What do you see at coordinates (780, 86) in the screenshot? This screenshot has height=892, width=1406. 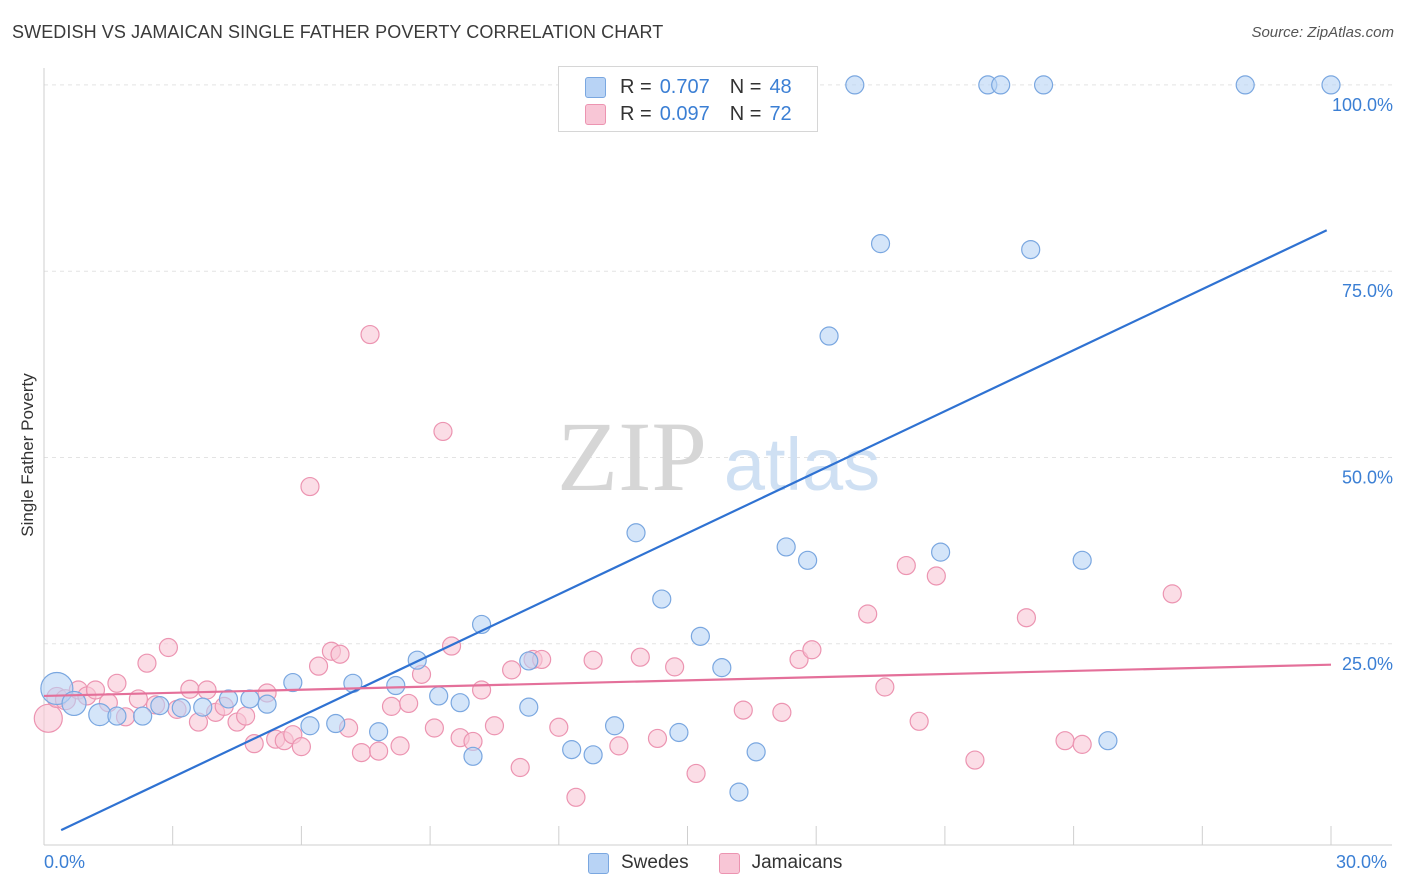 I see `legend-n-value: 48` at bounding box center [780, 86].